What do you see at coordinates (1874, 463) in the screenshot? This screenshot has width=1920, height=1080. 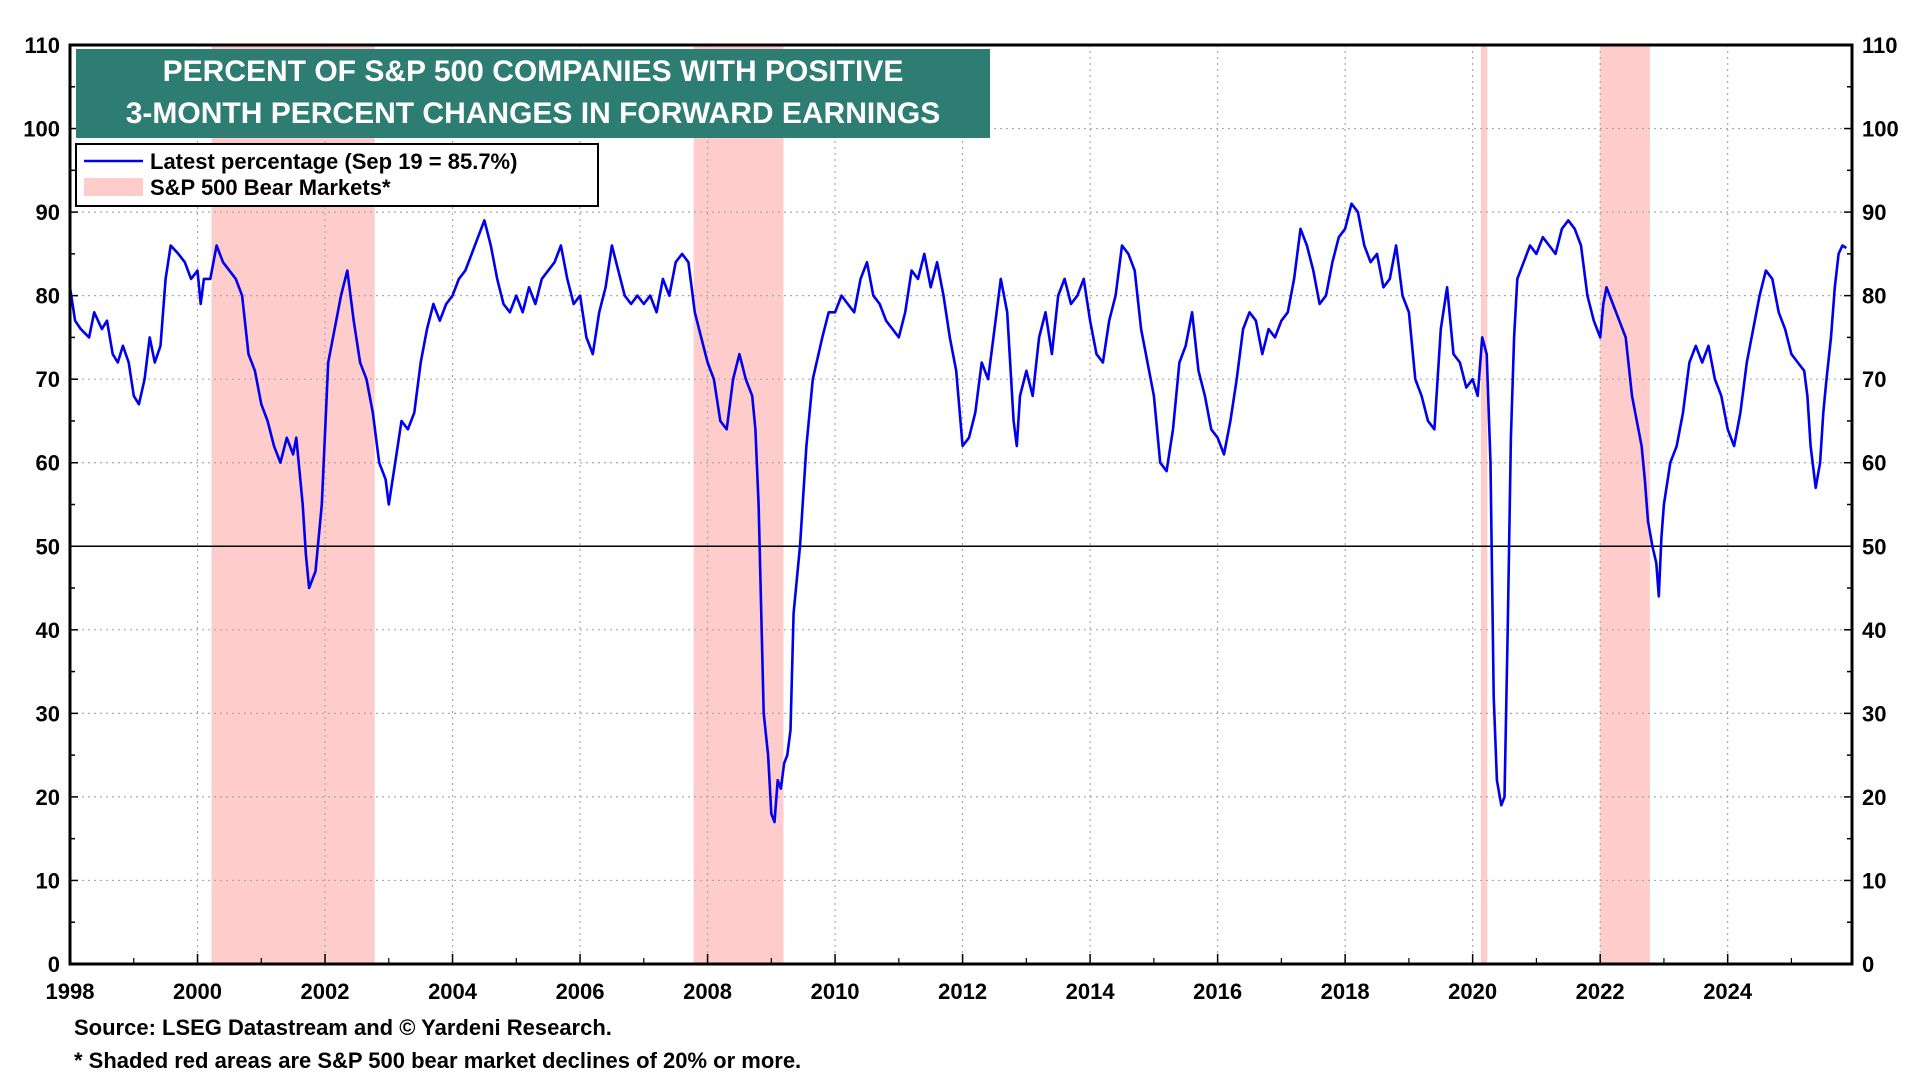 I see `y-tick-label-right: 60` at bounding box center [1874, 463].